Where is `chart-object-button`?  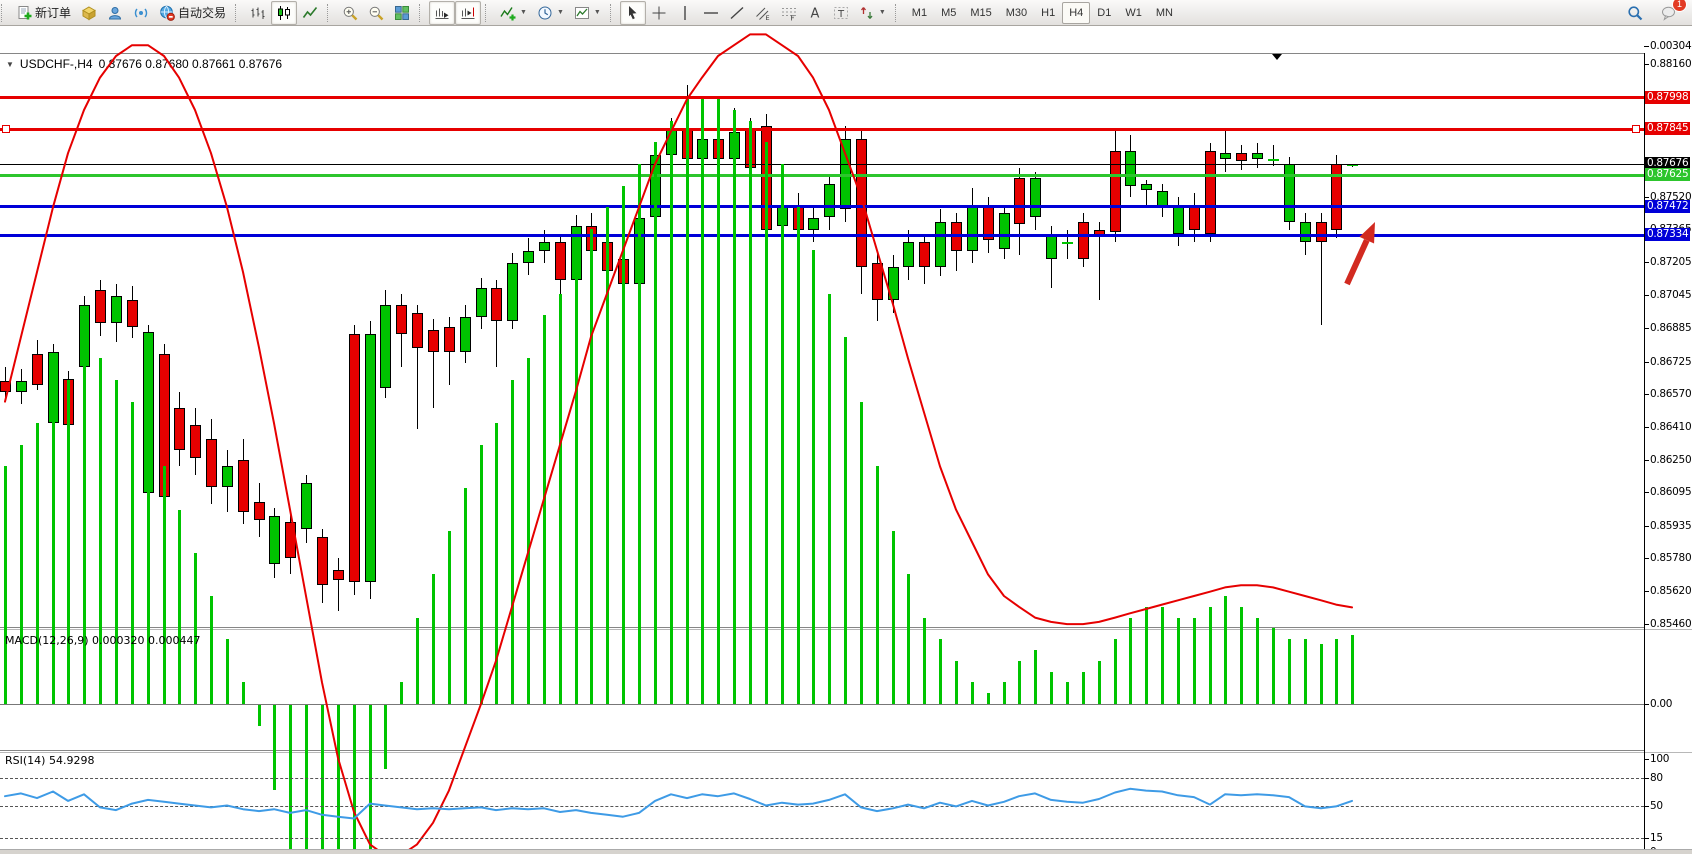
chart-object-button is located at coordinates (89, 13).